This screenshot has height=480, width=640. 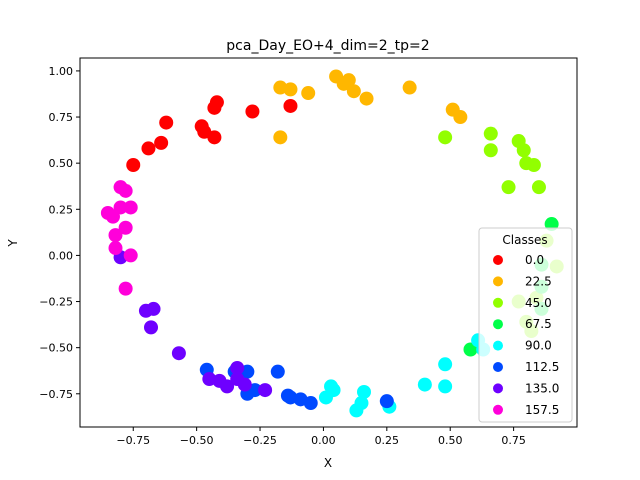 What do you see at coordinates (56, 302) in the screenshot?
I see `y-tick-label: −0.25` at bounding box center [56, 302].